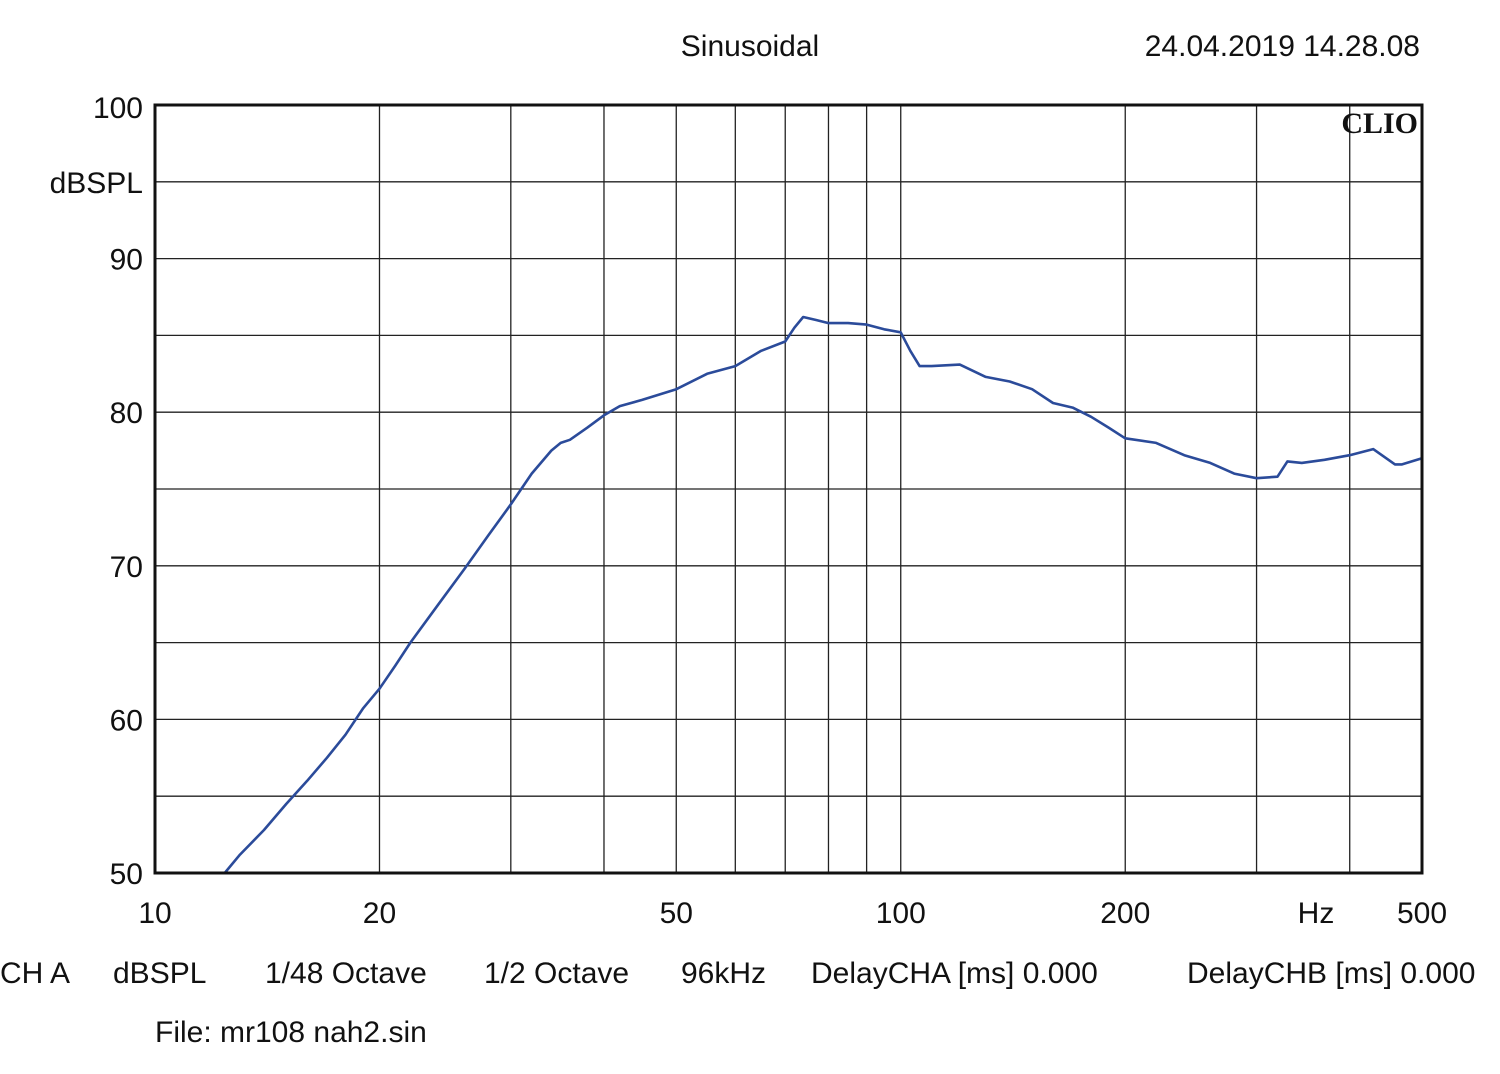 The image size is (1500, 1074). What do you see at coordinates (792, 913) in the screenshot?
I see `x-tick-labels: 10 20 50 100 200 500` at bounding box center [792, 913].